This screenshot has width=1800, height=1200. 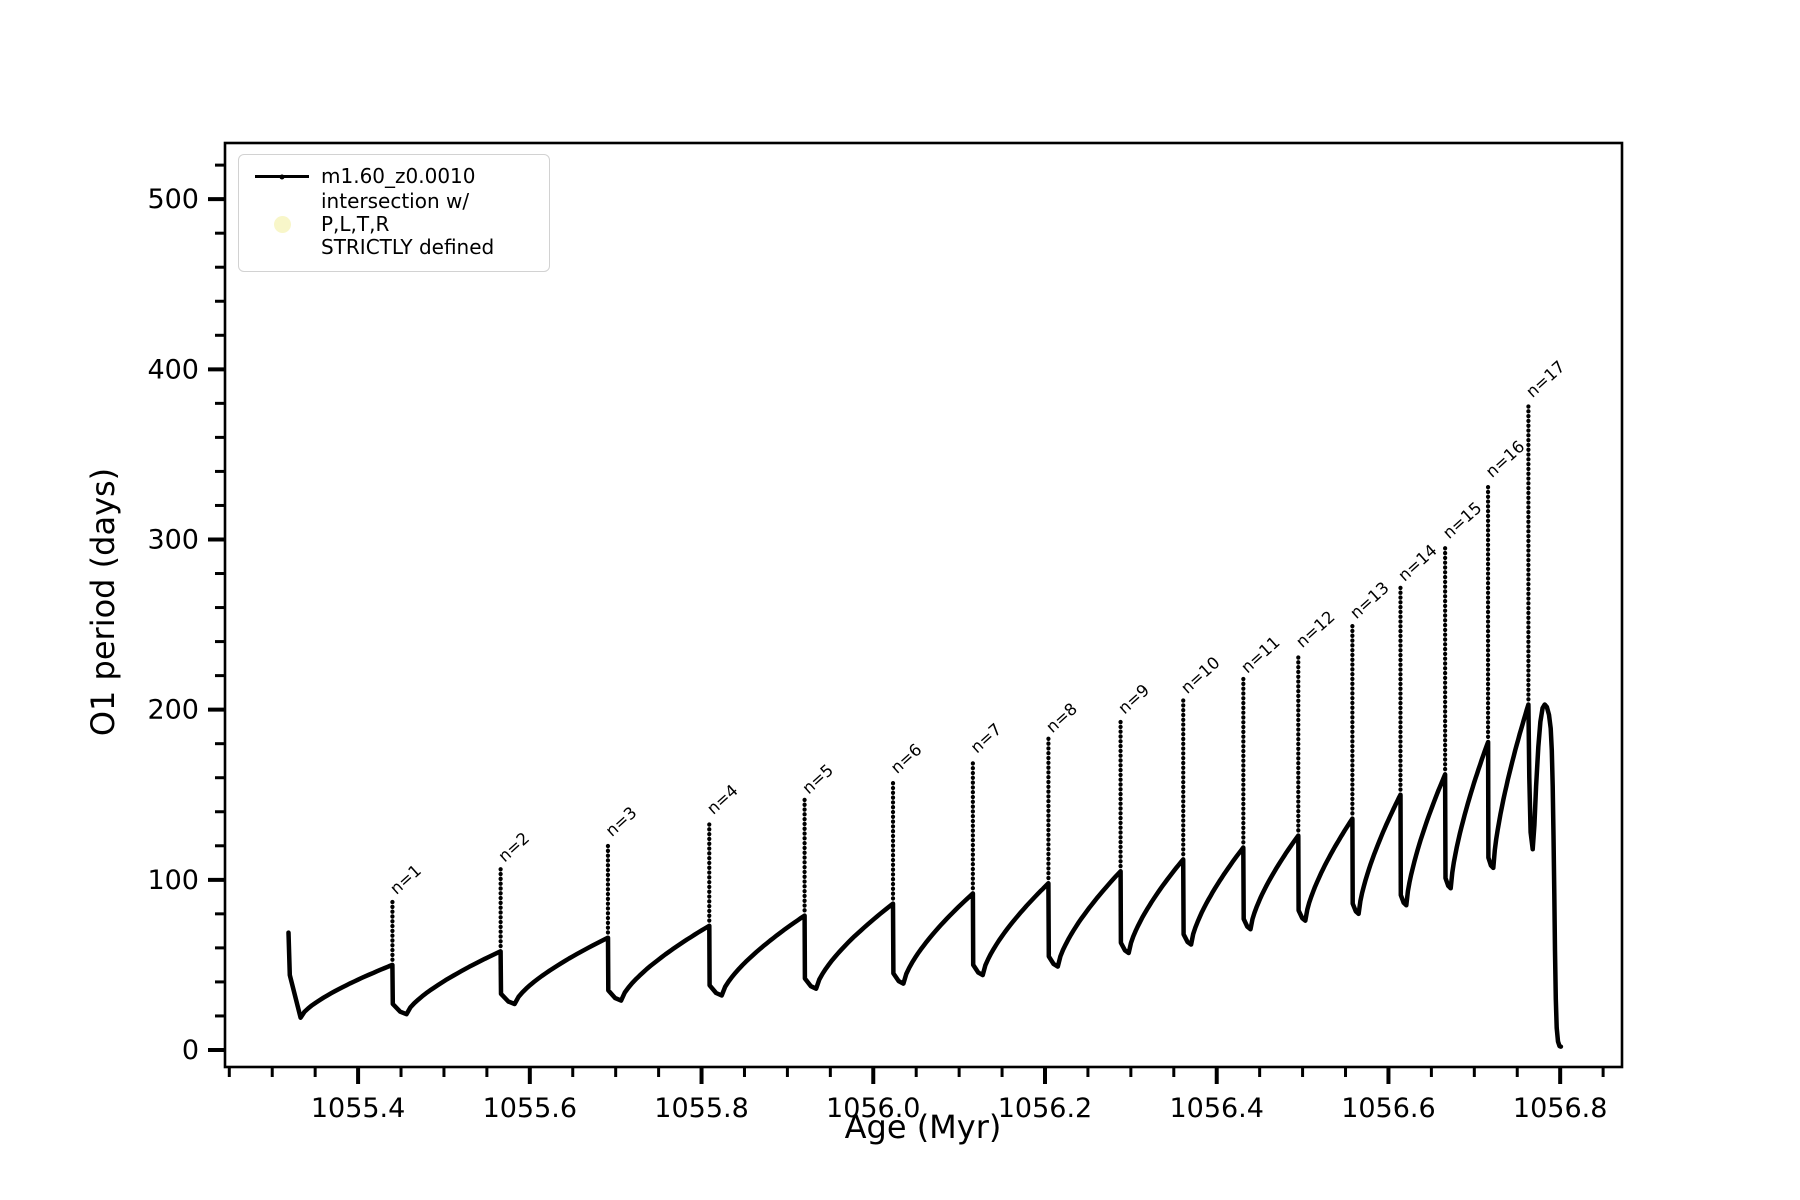 What do you see at coordinates (514, 846) in the screenshot?
I see `spike-label: n=2` at bounding box center [514, 846].